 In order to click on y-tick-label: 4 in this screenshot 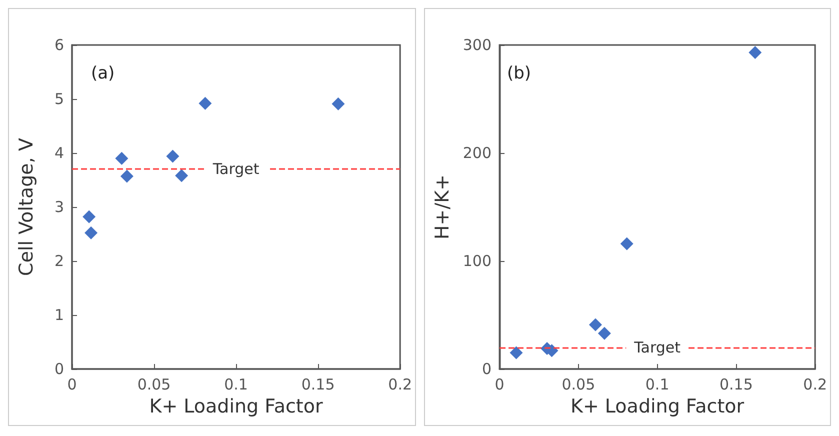, I will do `click(59, 153)`.